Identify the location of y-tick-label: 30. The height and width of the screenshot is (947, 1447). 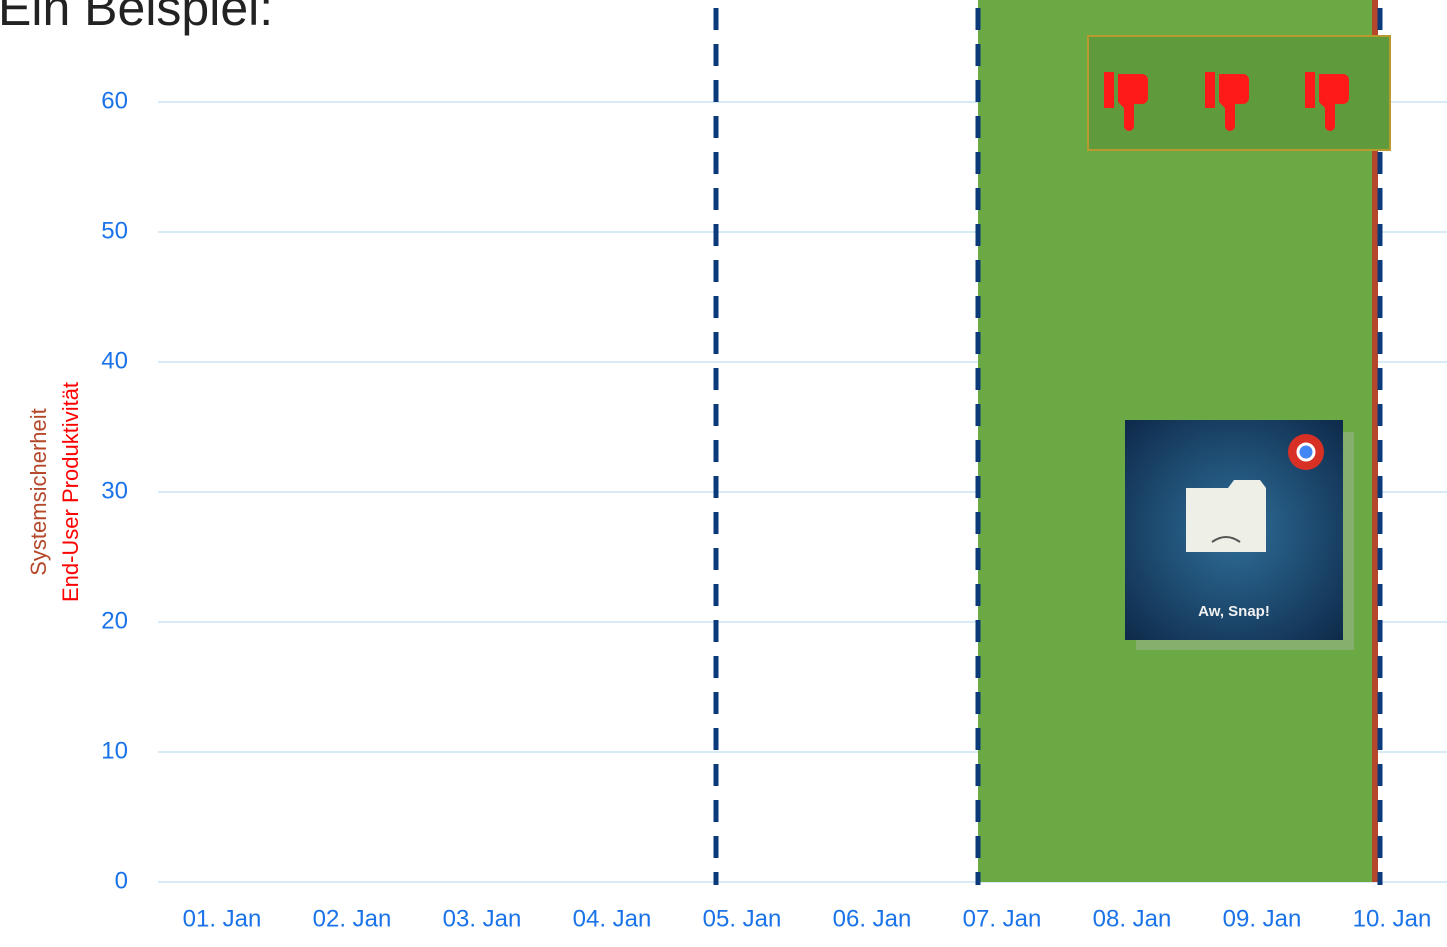
(114, 490).